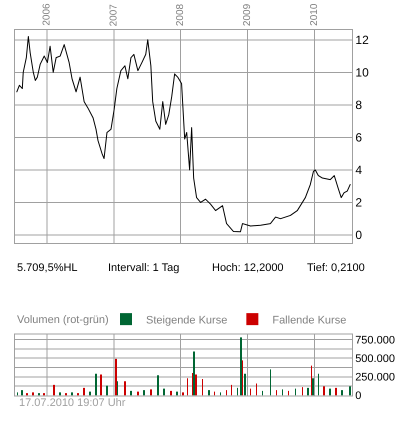 The image size is (417, 425). Describe the element at coordinates (362, 73) in the screenshot. I see `y-tick-label: 10` at that location.